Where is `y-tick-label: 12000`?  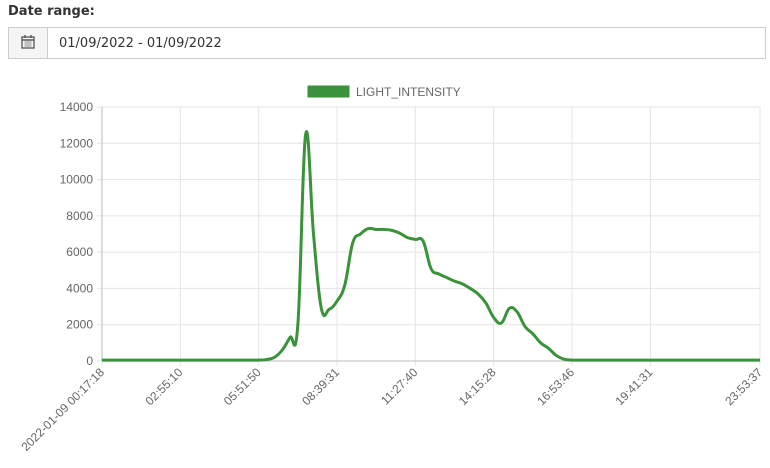
y-tick-label: 12000 is located at coordinates (77, 143).